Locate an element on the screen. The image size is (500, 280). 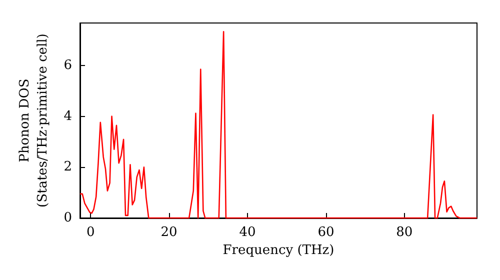
x-tick-label: 40 is located at coordinates (247, 232).